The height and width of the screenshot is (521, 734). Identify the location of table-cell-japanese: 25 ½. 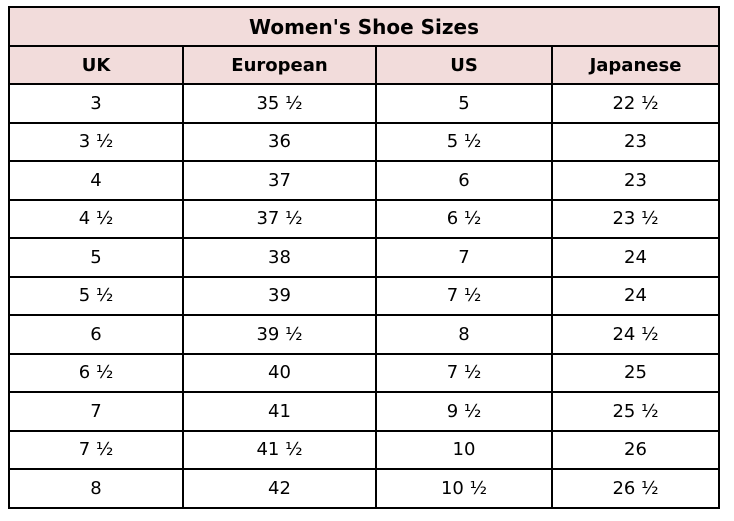
(635, 411).